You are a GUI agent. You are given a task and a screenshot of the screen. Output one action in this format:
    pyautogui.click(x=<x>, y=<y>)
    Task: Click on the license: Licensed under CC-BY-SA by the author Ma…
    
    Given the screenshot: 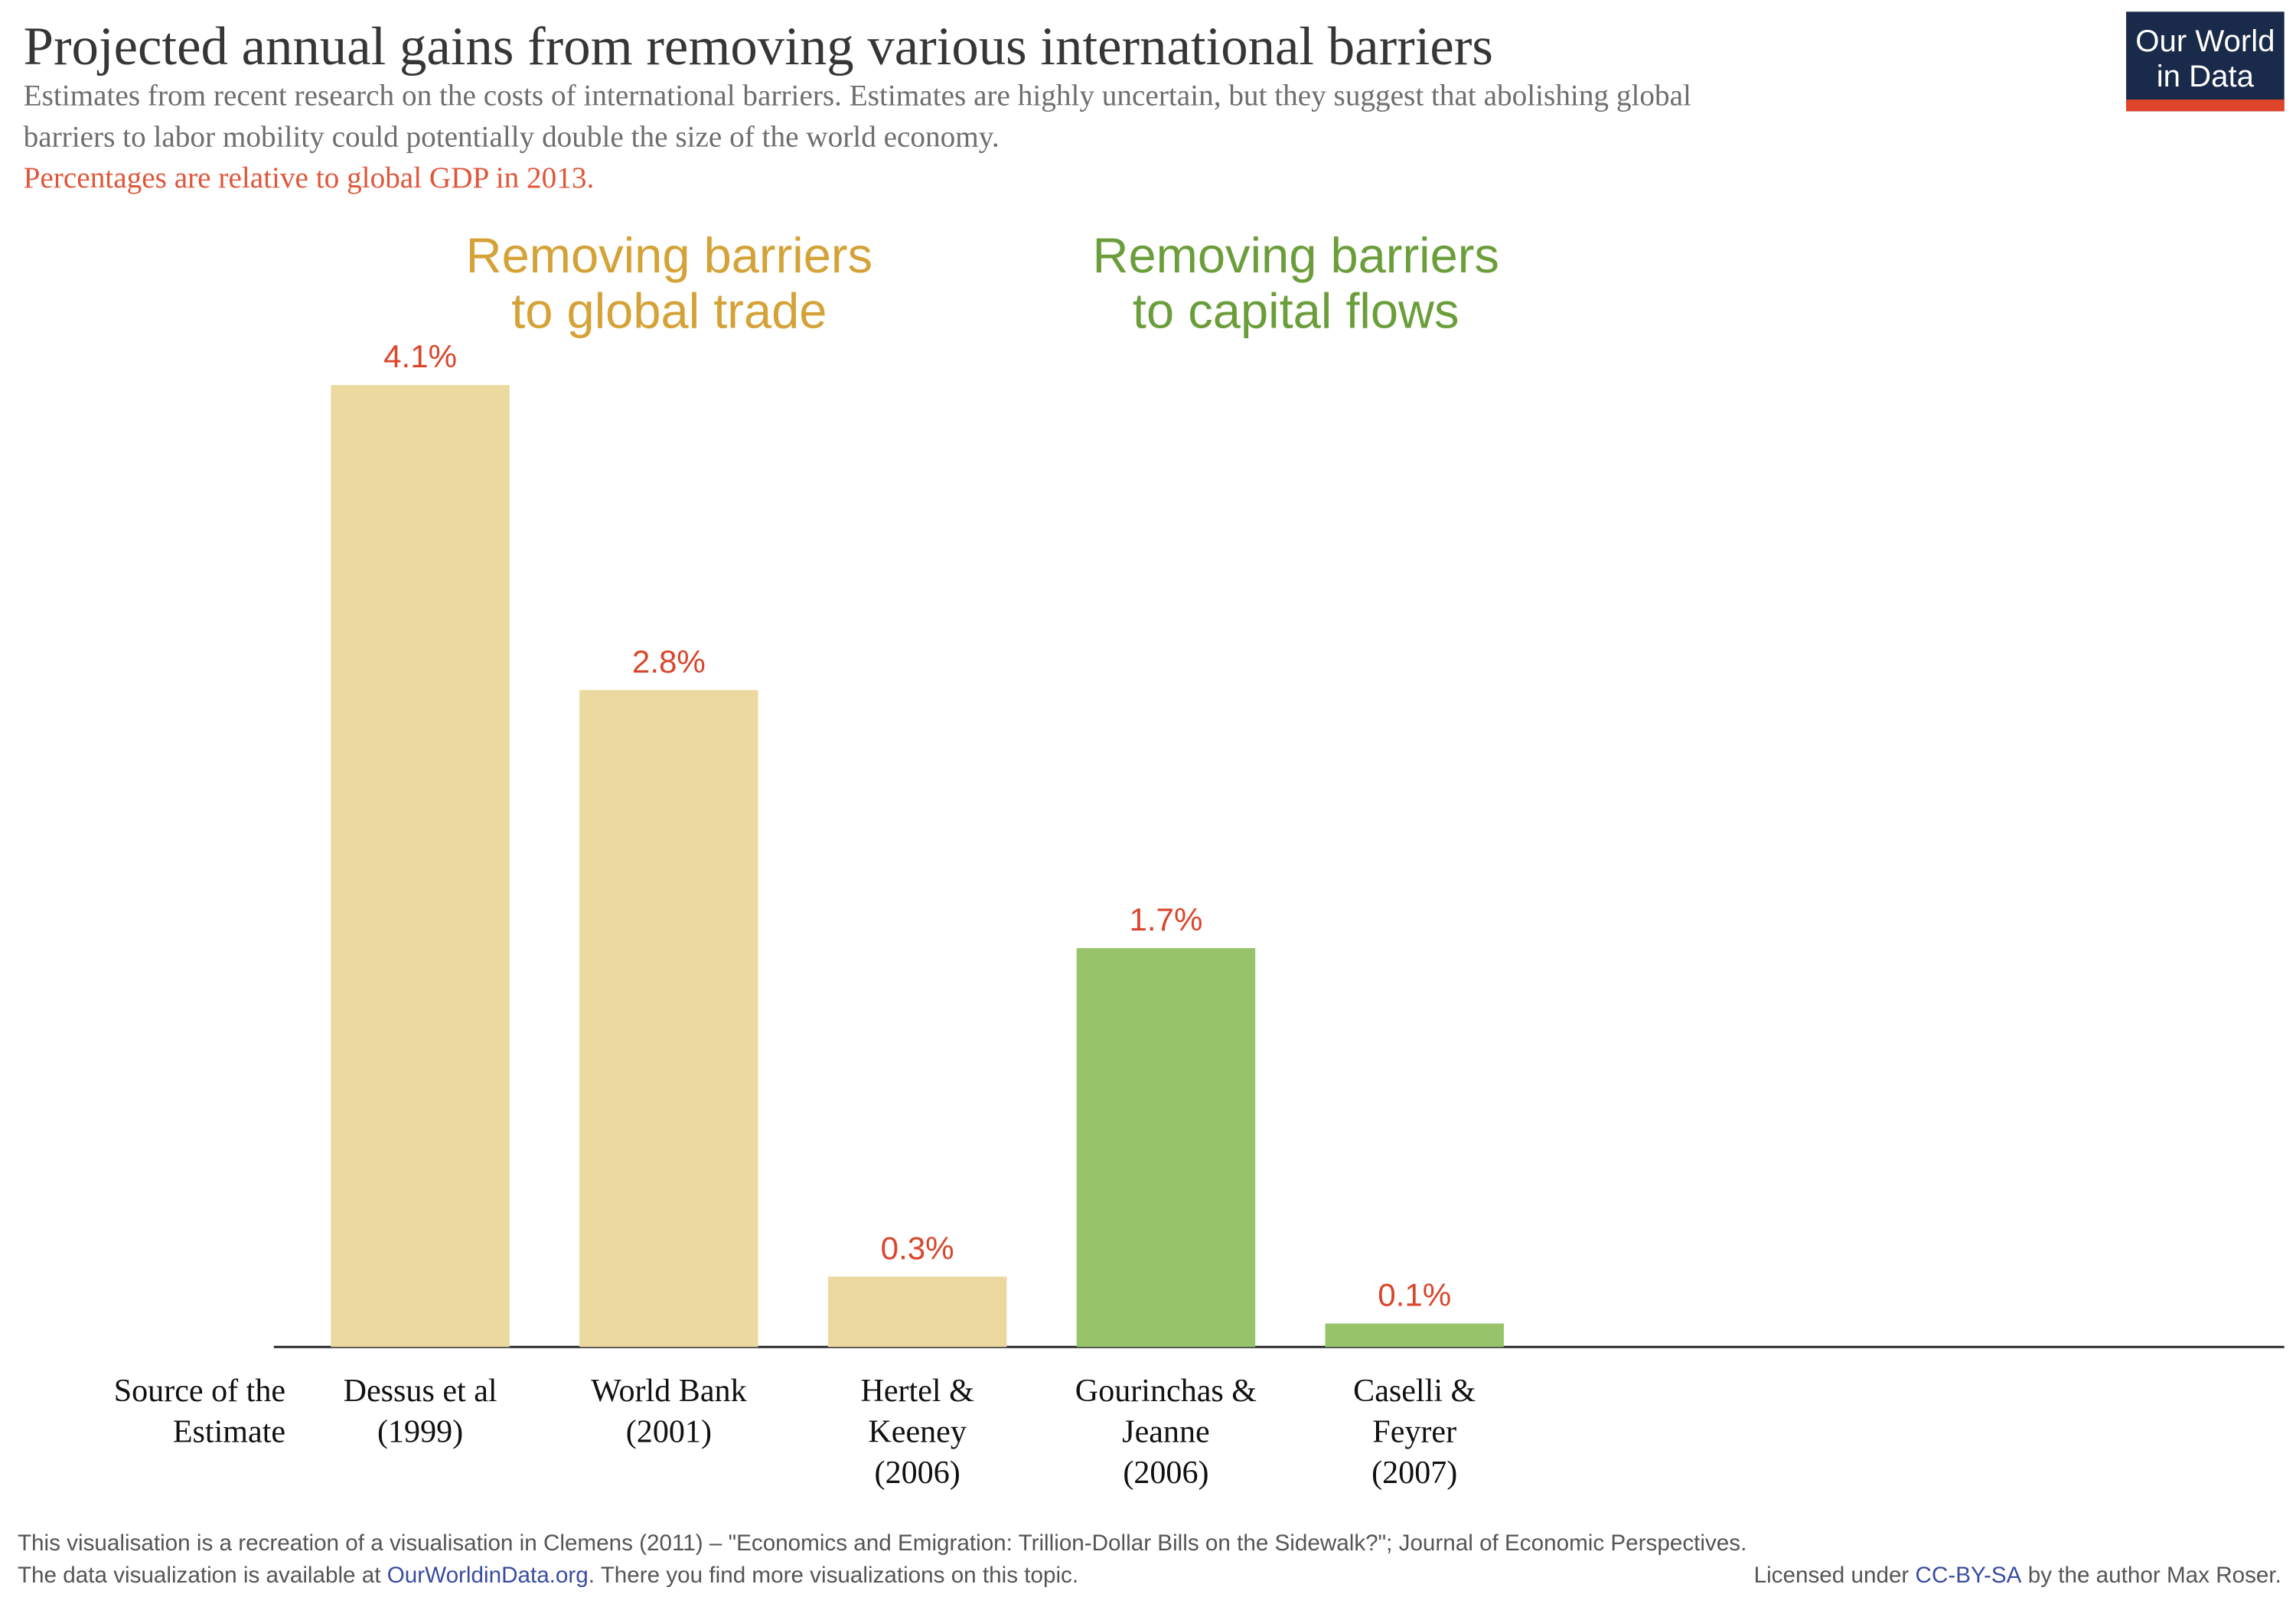 What is the action you would take?
    pyautogui.click(x=2017, y=1576)
    